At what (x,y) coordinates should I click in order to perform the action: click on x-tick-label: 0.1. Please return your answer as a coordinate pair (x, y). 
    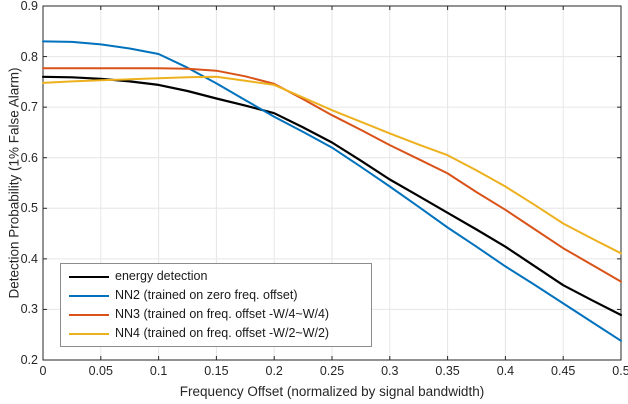
    Looking at the image, I should click on (158, 371).